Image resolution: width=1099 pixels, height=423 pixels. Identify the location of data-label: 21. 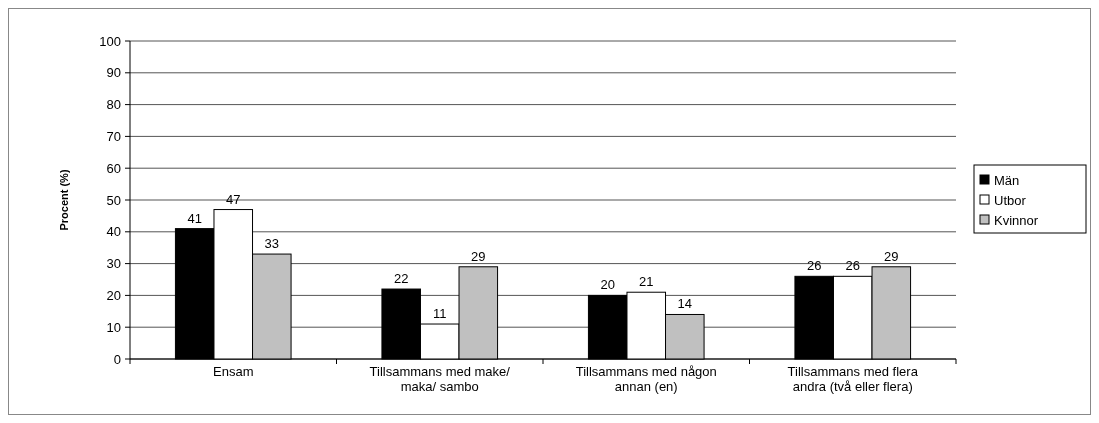
(646, 282).